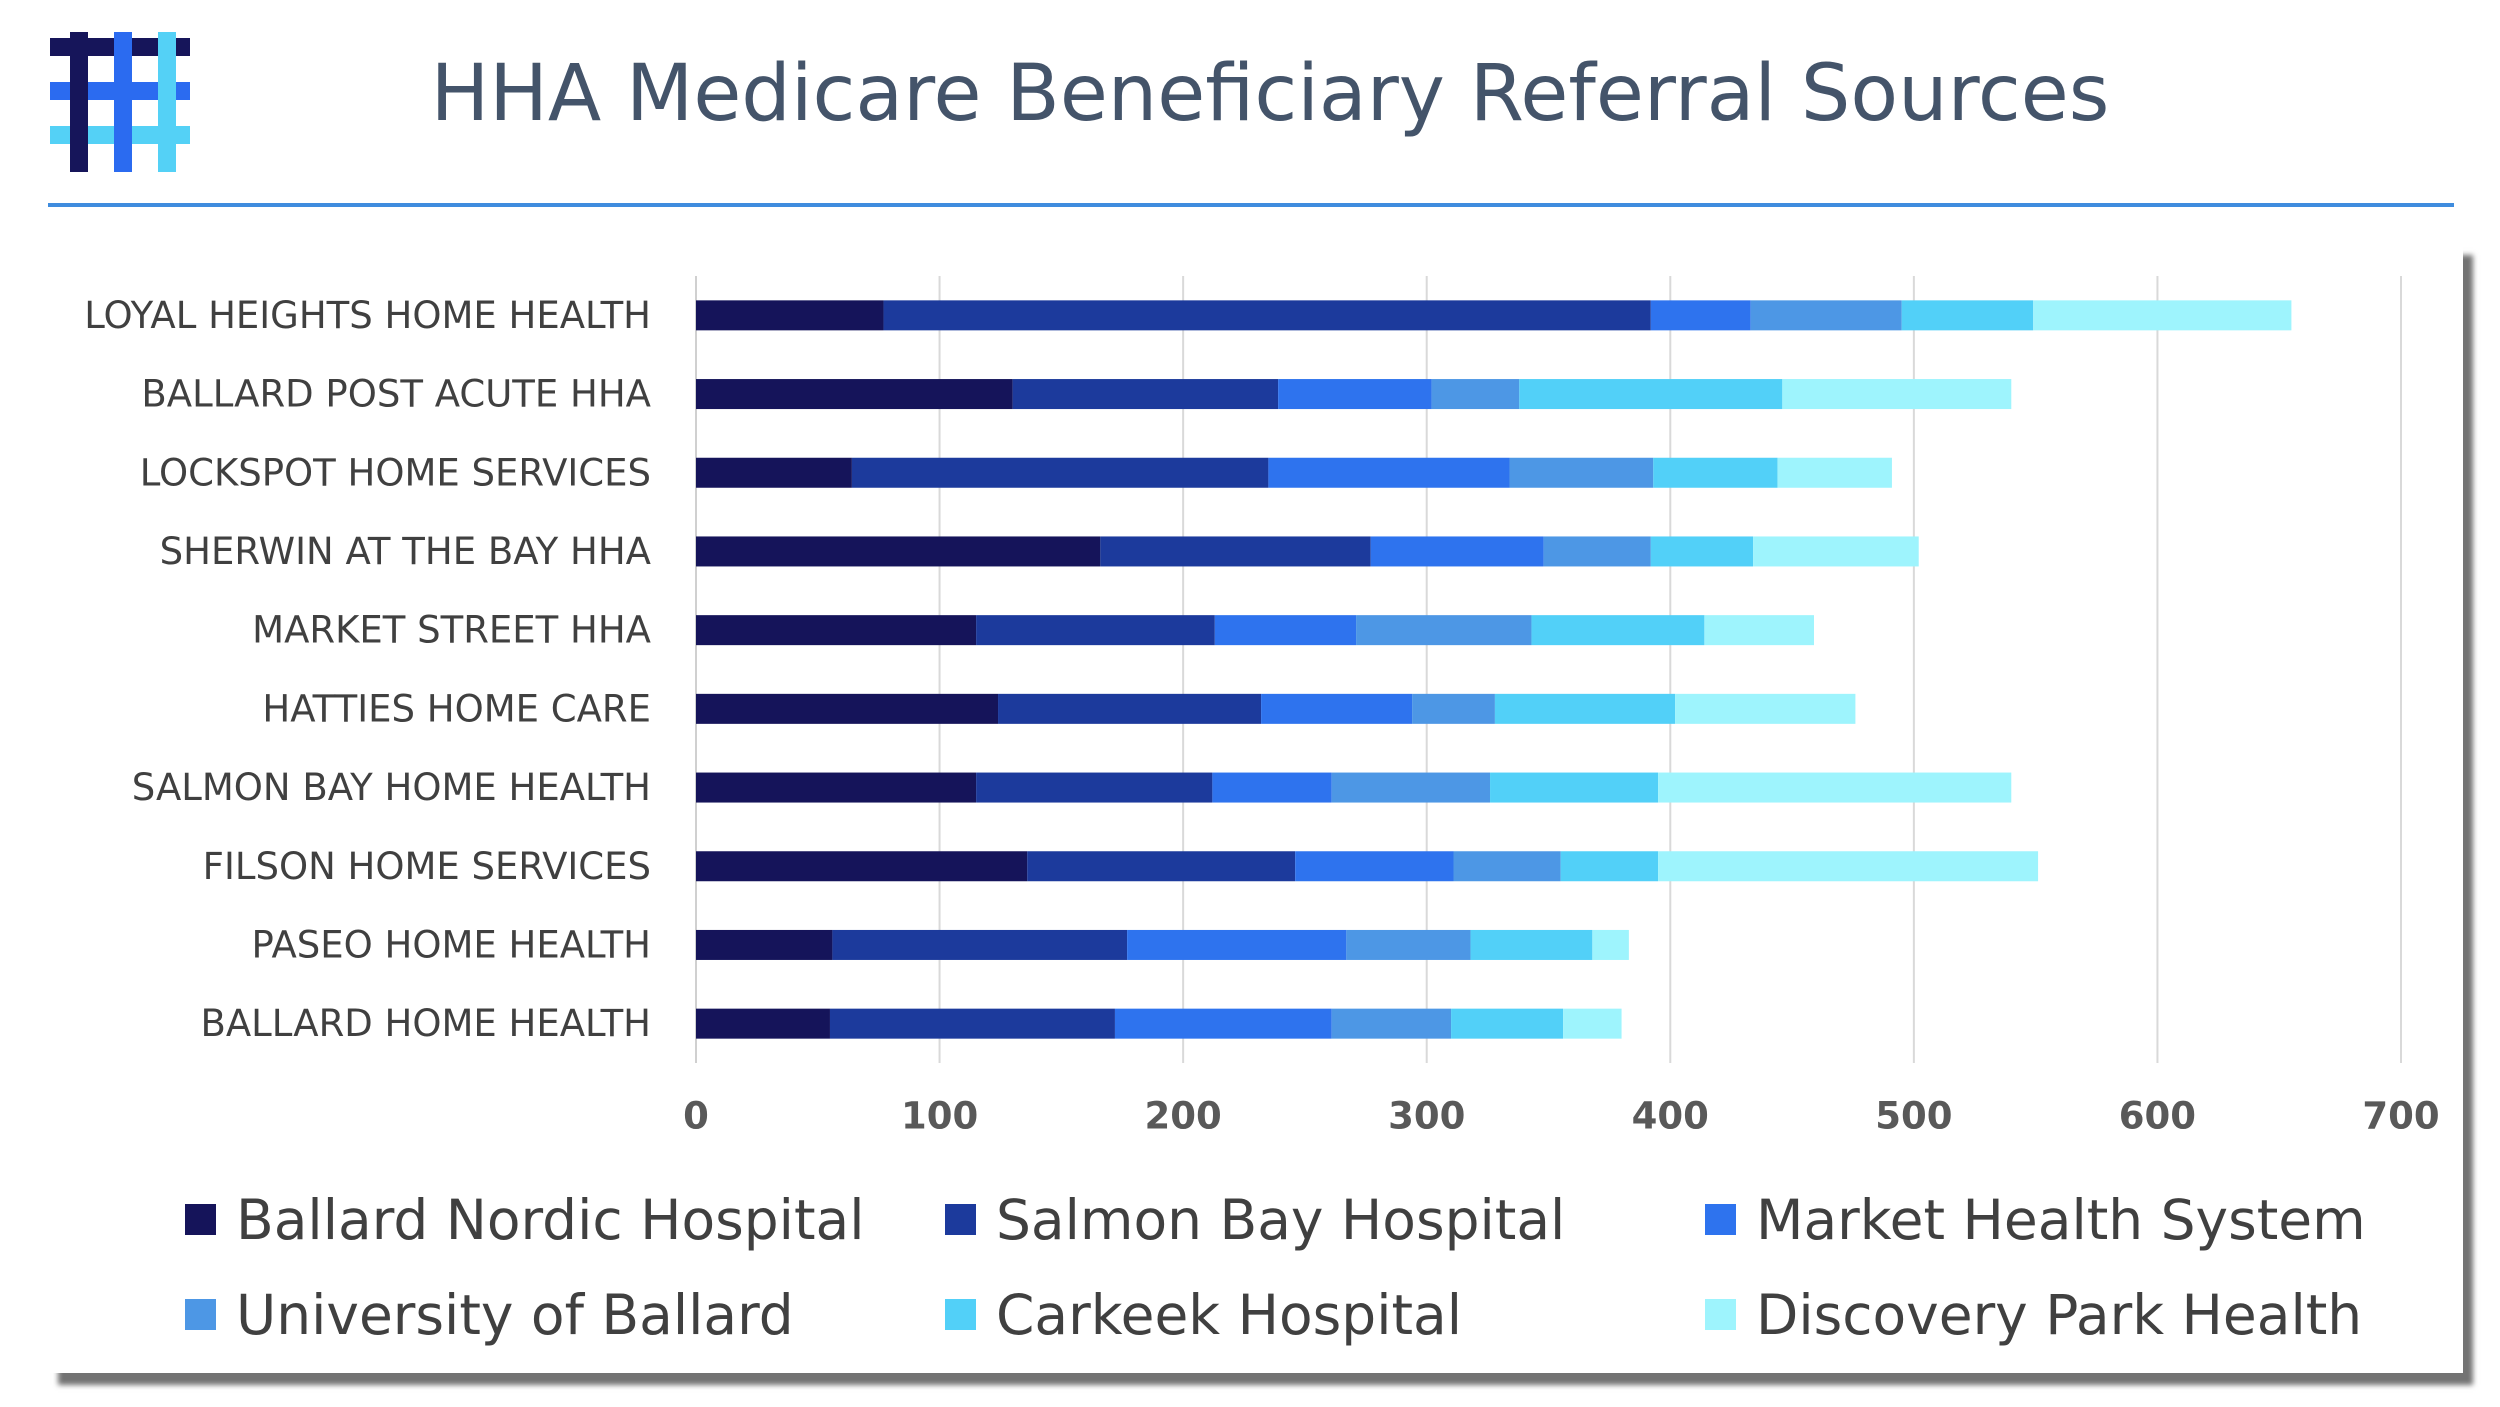 The height and width of the screenshot is (1407, 2500). I want to click on legend-label: Carkeek Hospital, so click(1229, 1314).